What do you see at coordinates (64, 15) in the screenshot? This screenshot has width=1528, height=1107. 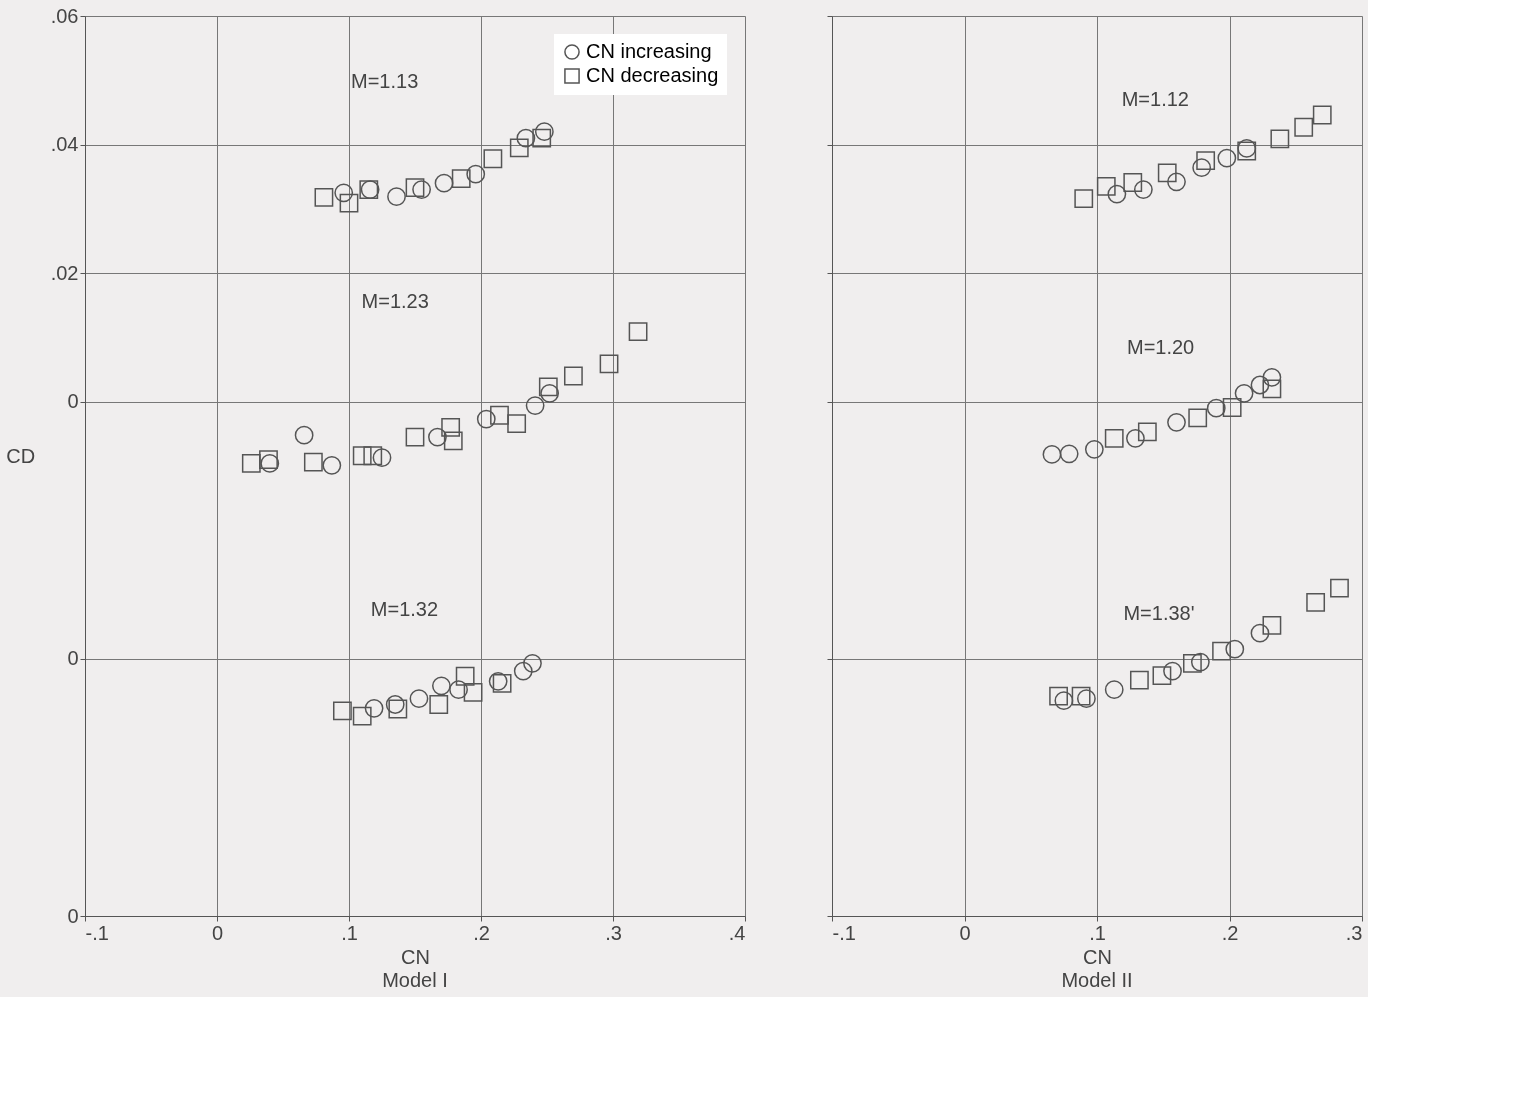 I see `y-tick-label: .06` at bounding box center [64, 15].